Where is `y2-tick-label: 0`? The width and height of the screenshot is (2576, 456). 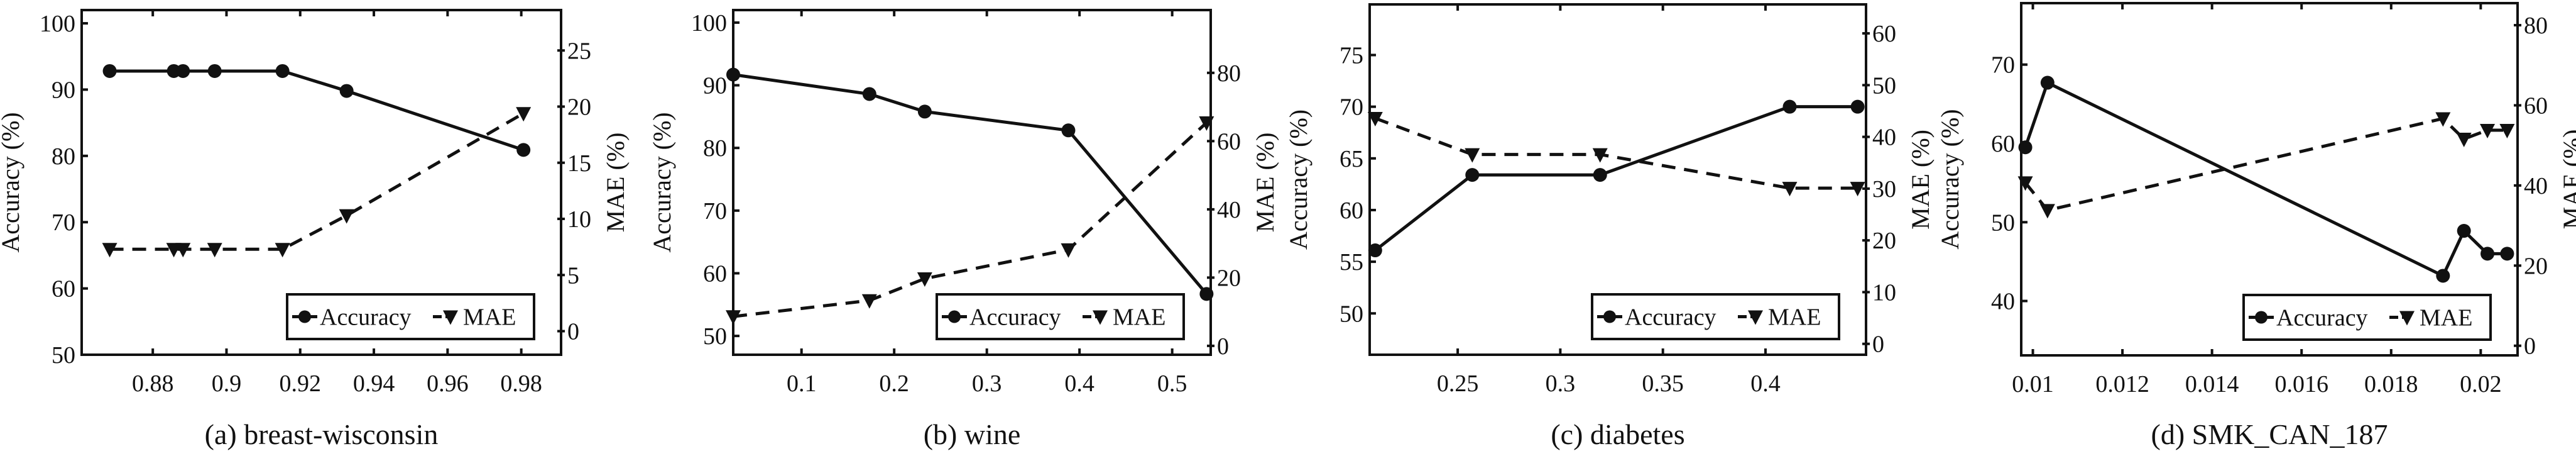
y2-tick-label: 0 is located at coordinates (573, 332).